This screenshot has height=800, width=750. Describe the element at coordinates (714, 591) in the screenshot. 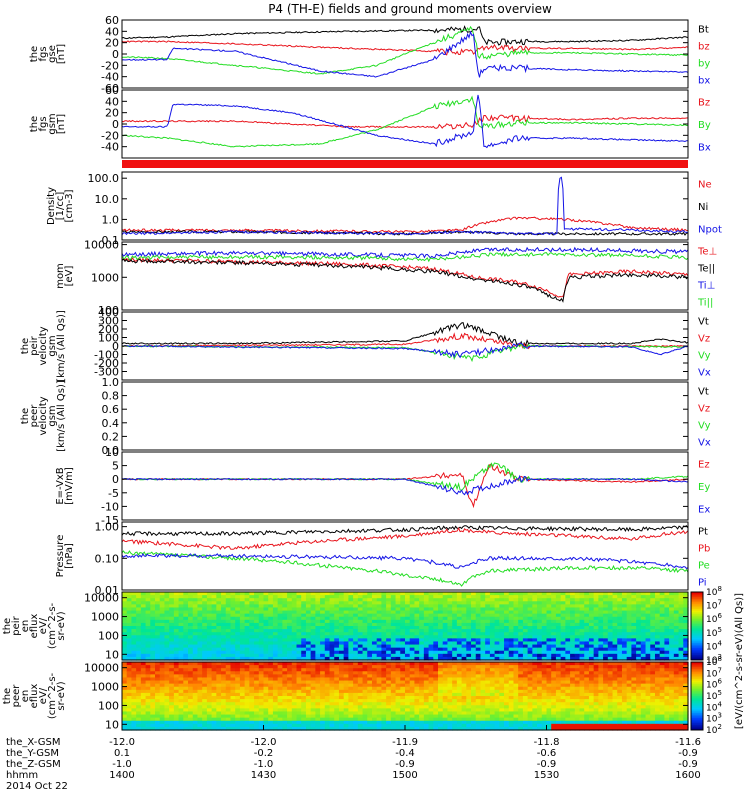

I see `colorbar-tick-label: 108` at that location.